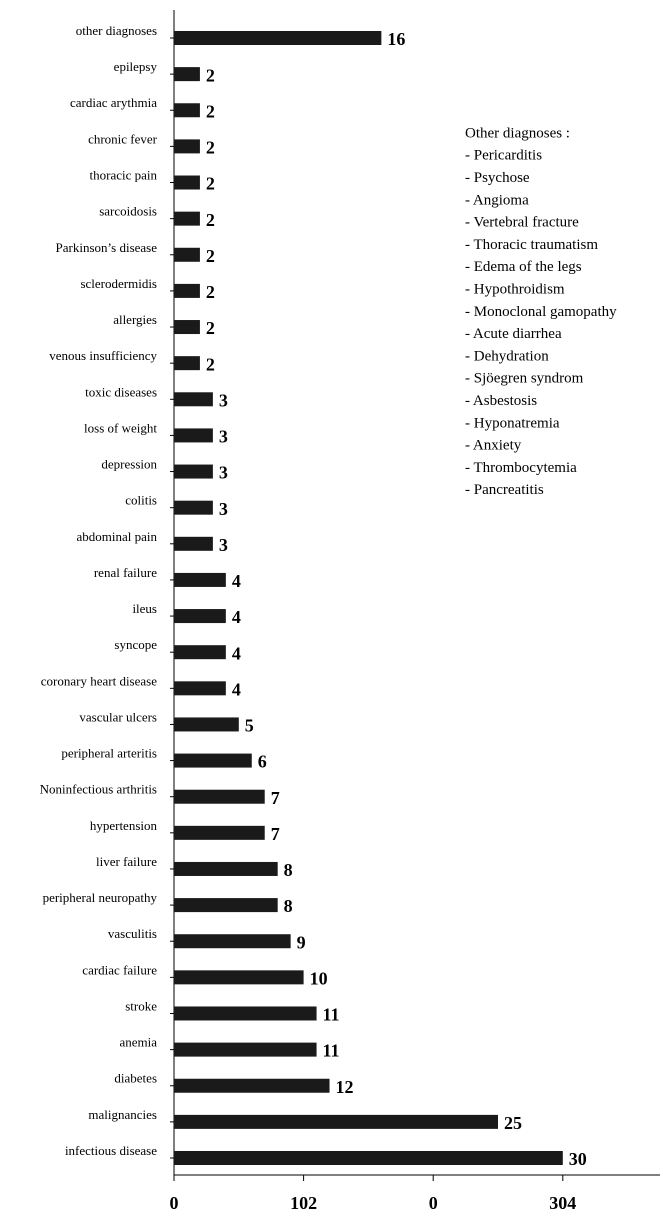 Image resolution: width=663 pixels, height=1224 pixels. I want to click on x-tick-label: 304, so click(562, 1203).